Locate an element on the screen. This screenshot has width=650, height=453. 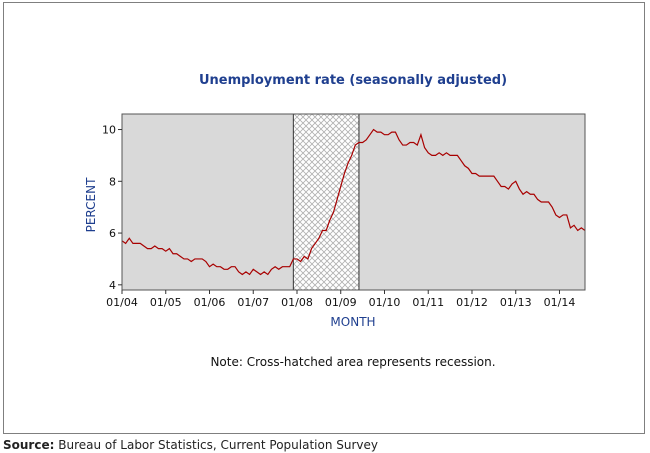
x-tick-label: 01/05 is located at coordinates (166, 302).